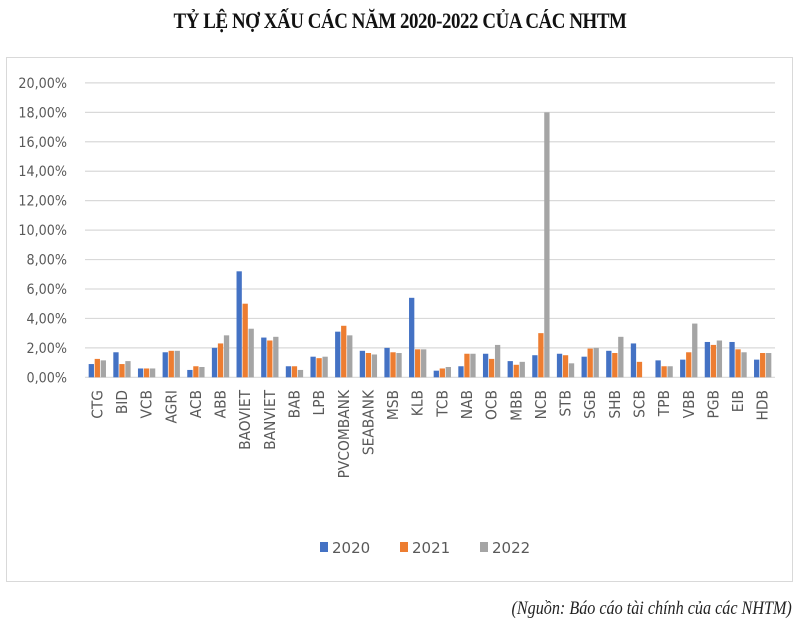  What do you see at coordinates (226, 356) in the screenshot?
I see `bar-abb-2022` at bounding box center [226, 356].